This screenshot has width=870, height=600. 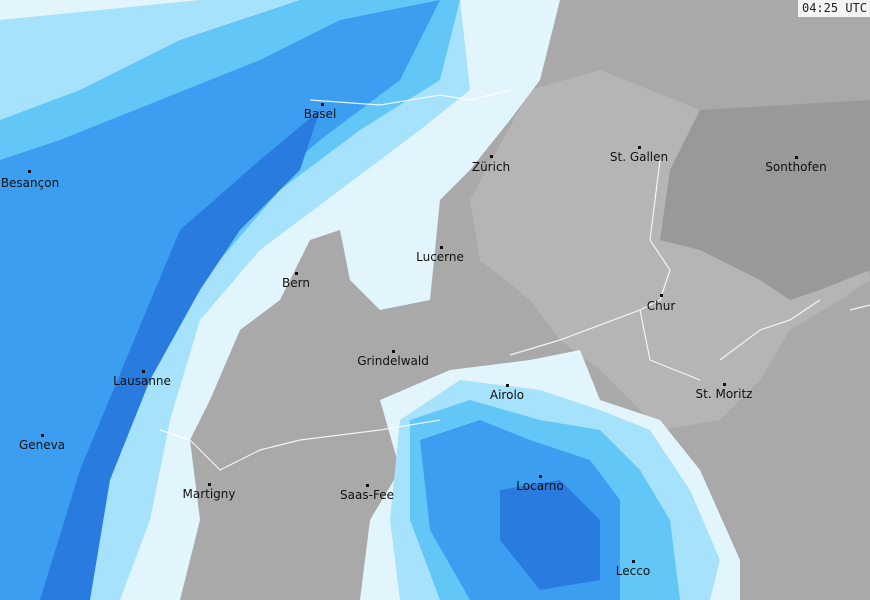 I want to click on timestamp-label: 04:25 UTC, so click(x=833, y=8).